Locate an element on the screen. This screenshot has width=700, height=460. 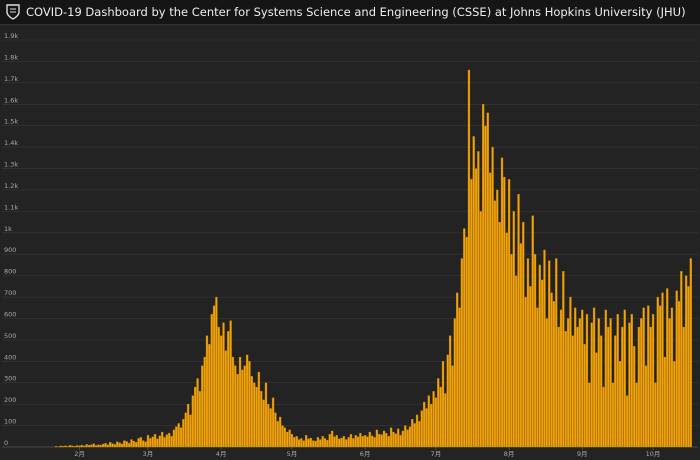
x-tick-label: 7月 is located at coordinates (436, 454).